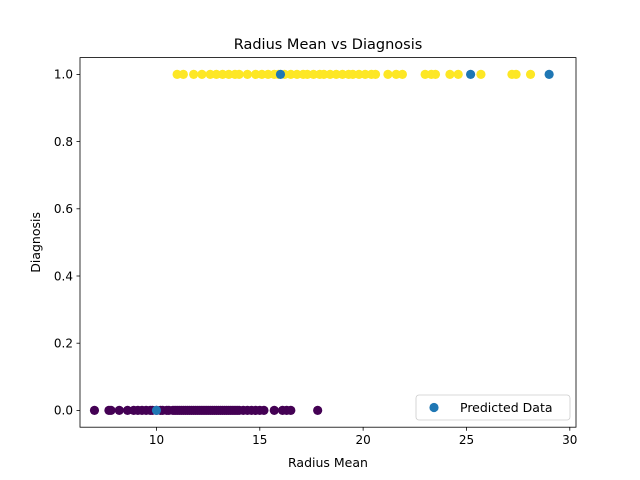 This screenshot has height=480, width=640. Describe the element at coordinates (362, 440) in the screenshot. I see `x-tick-label: 20` at that location.